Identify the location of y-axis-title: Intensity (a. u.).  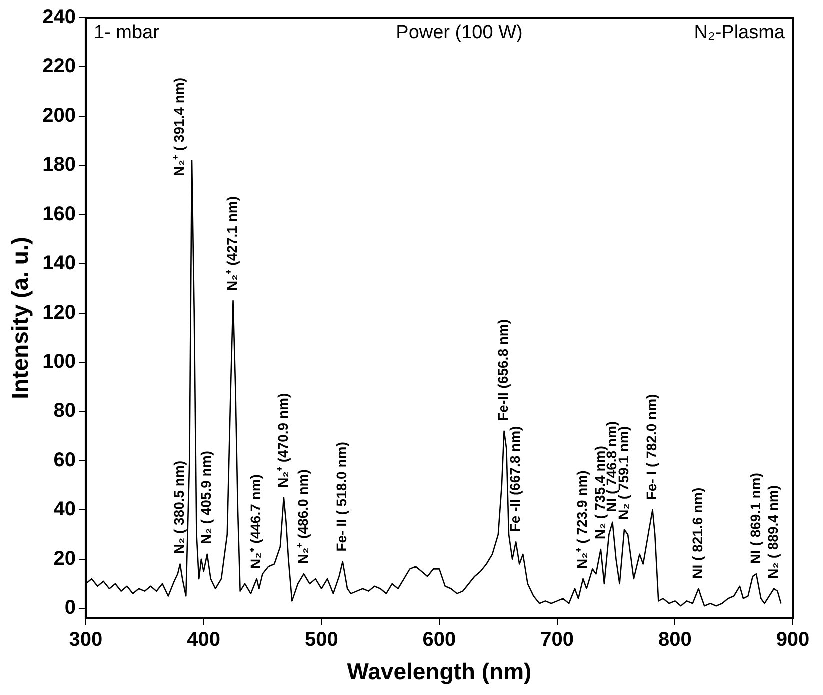
(20, 318).